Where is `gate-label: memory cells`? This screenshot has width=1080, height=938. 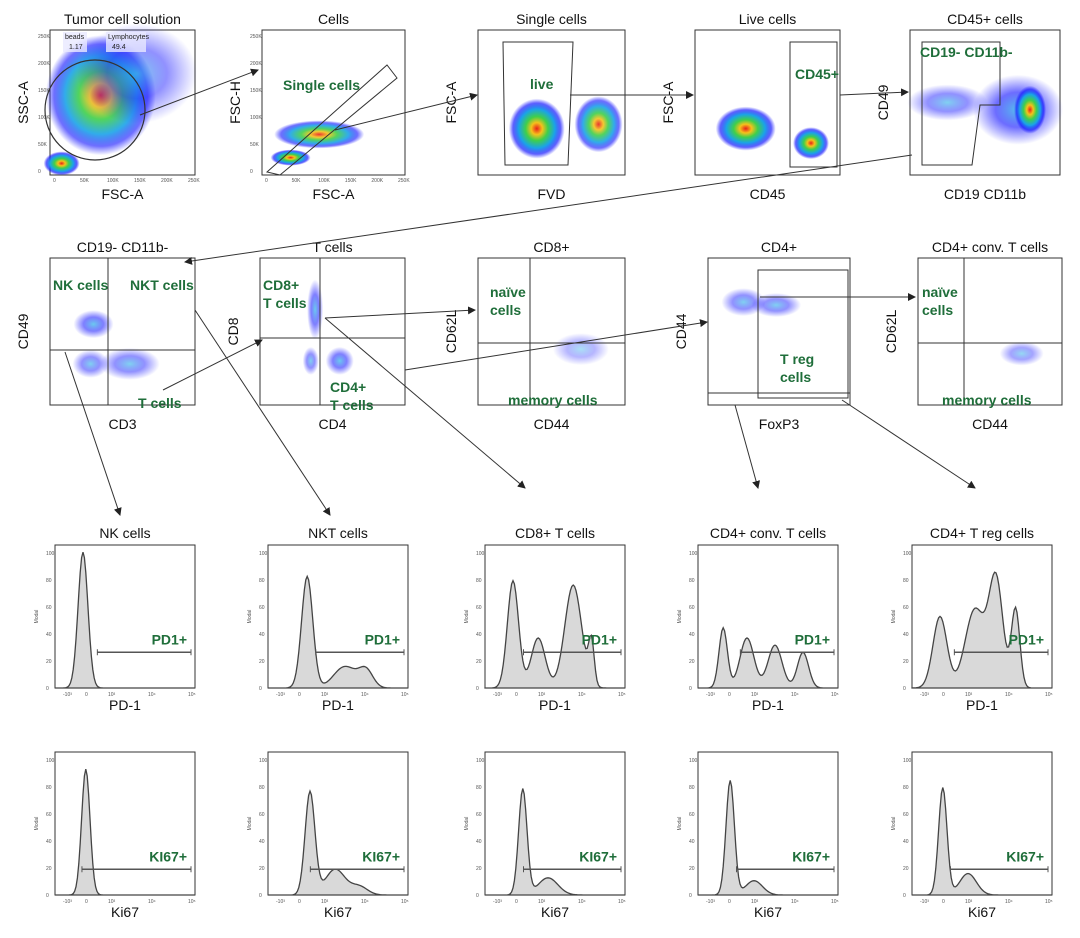 gate-label: memory cells is located at coordinates (553, 400).